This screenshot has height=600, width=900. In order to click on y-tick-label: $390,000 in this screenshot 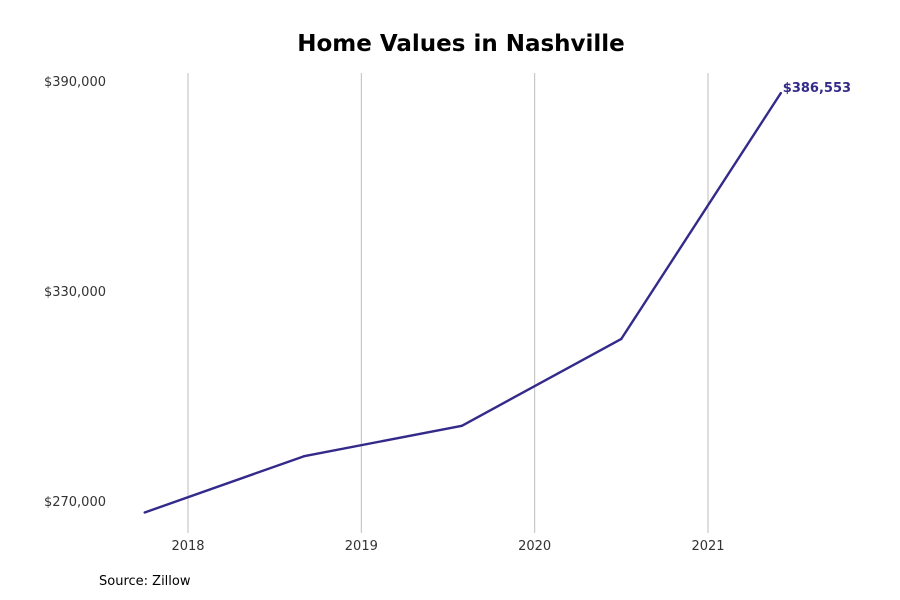, I will do `click(75, 82)`.